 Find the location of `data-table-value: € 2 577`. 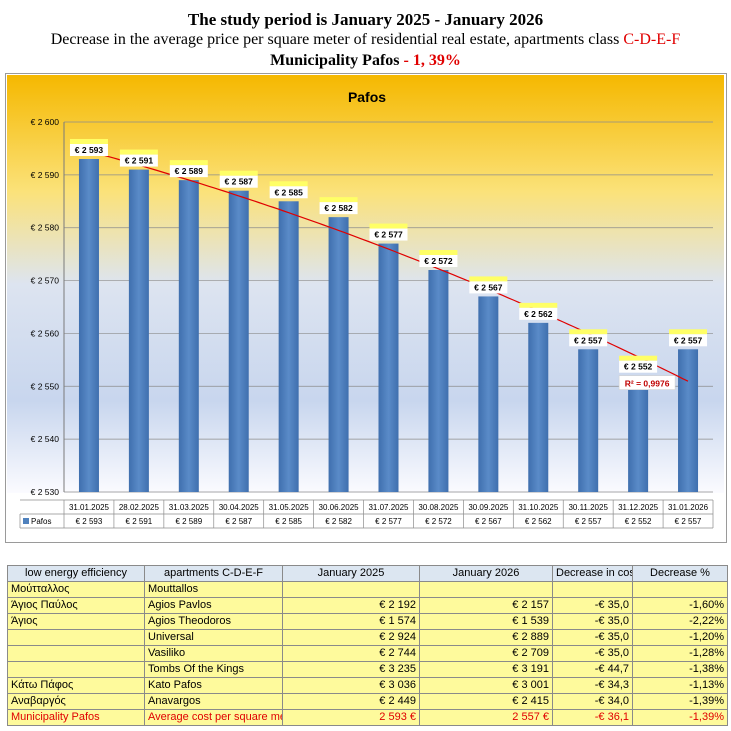

data-table-value: € 2 577 is located at coordinates (388, 521).